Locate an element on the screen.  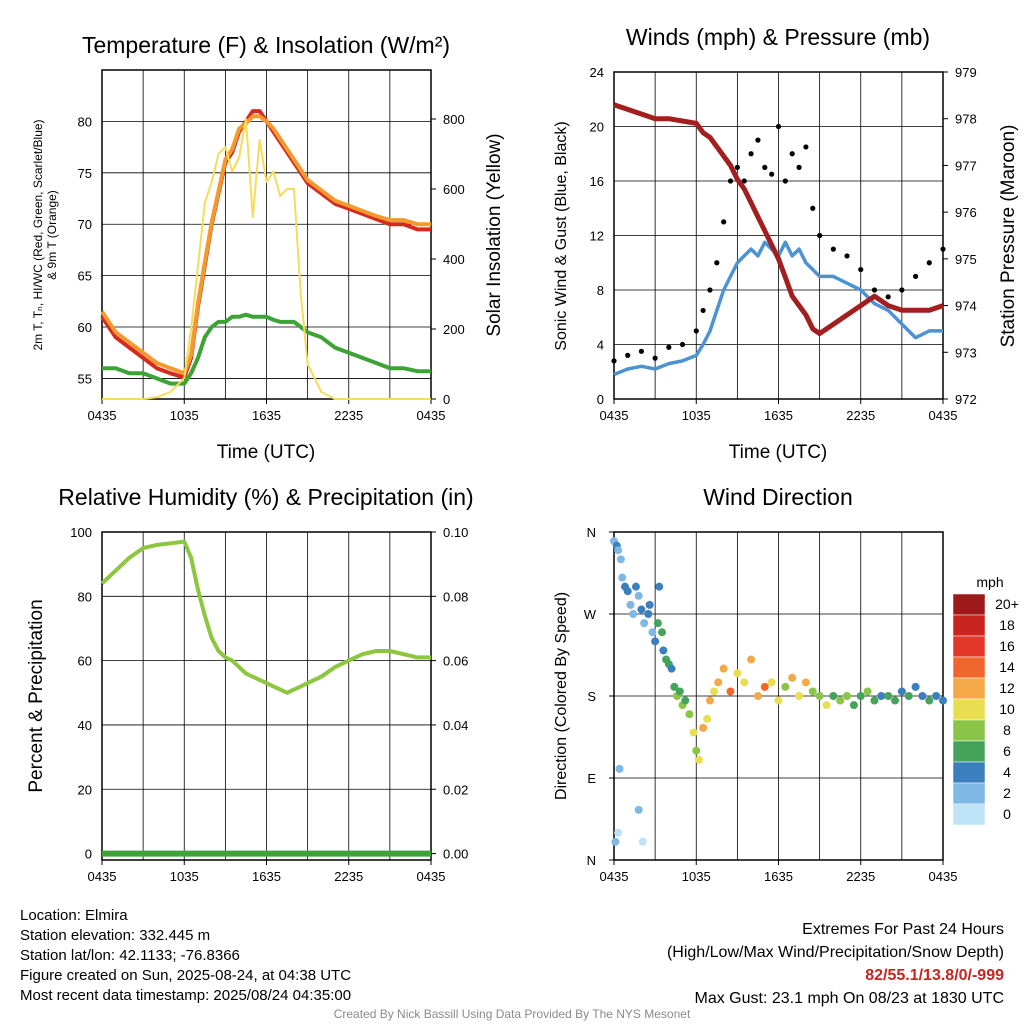
solar-y2-axis-label: Solar Insolation (Yellow) is located at coordinates (494, 234).